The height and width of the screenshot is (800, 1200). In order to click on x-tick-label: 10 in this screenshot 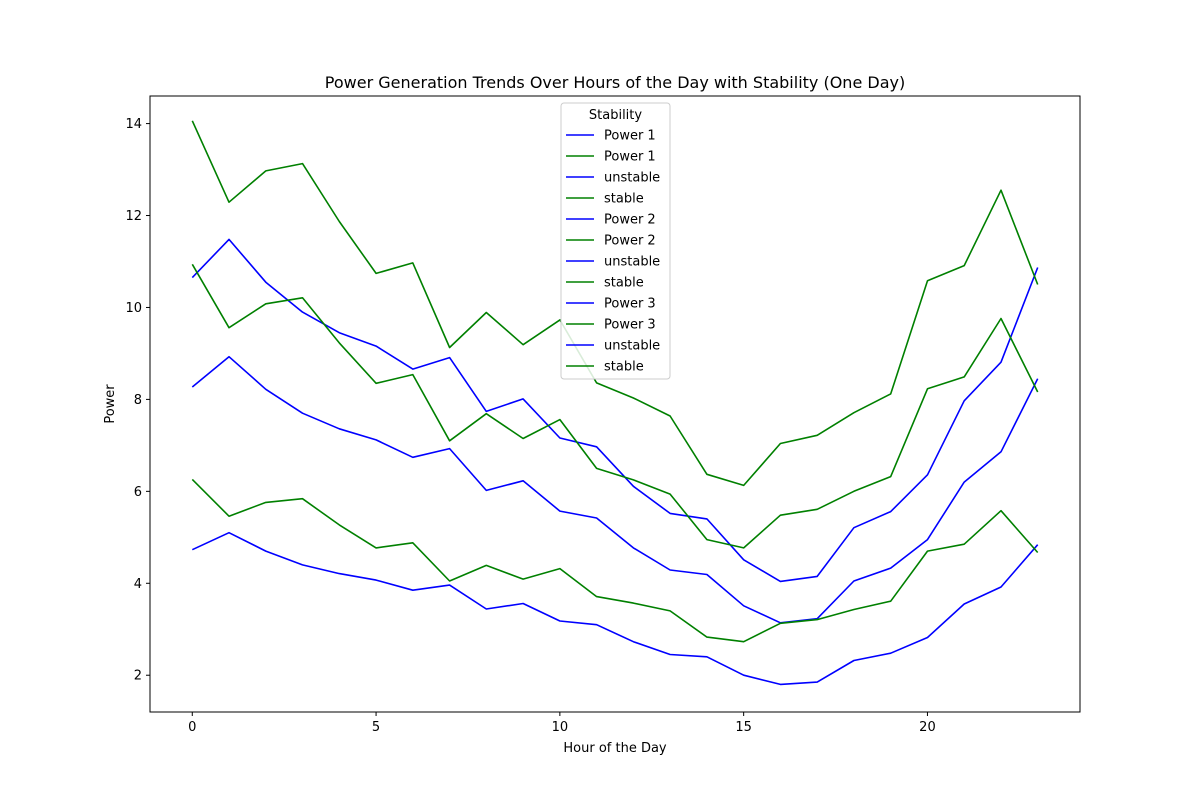, I will do `click(560, 727)`.